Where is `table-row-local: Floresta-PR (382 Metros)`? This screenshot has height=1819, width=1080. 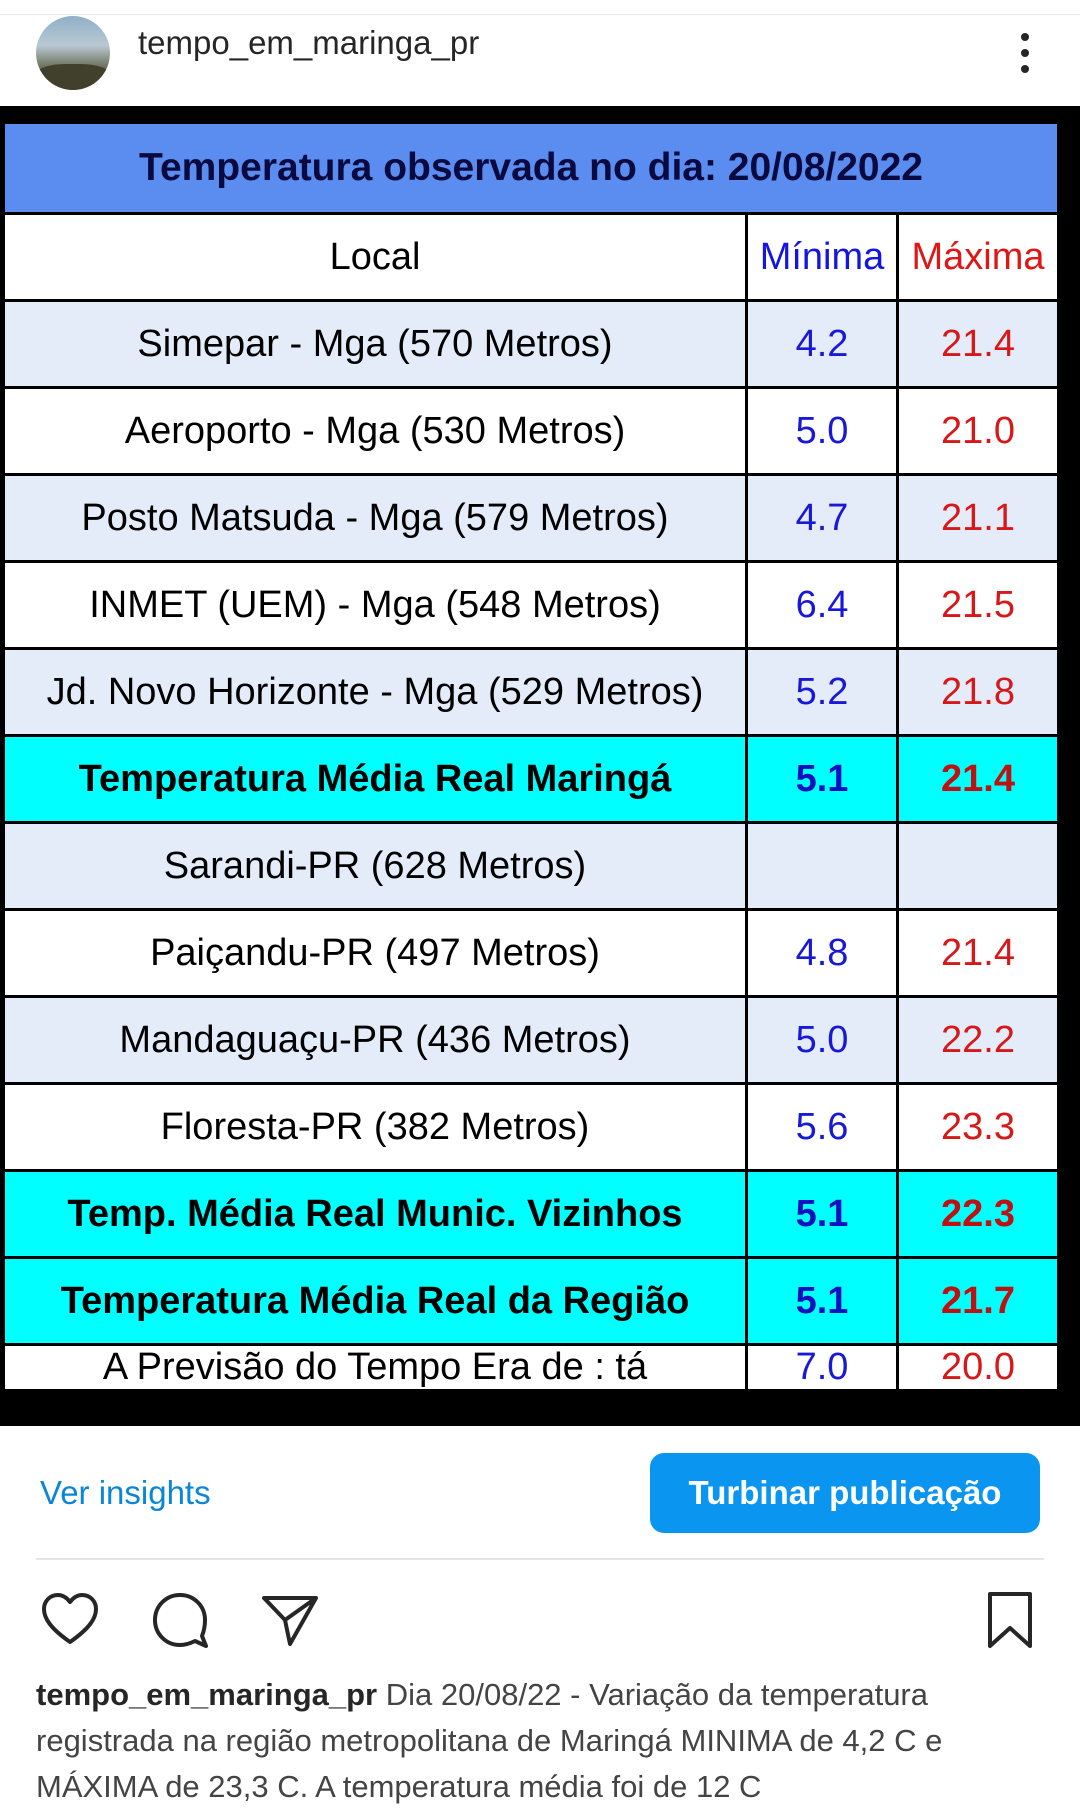 table-row-local: Floresta-PR (382 Metros) is located at coordinates (375, 1127).